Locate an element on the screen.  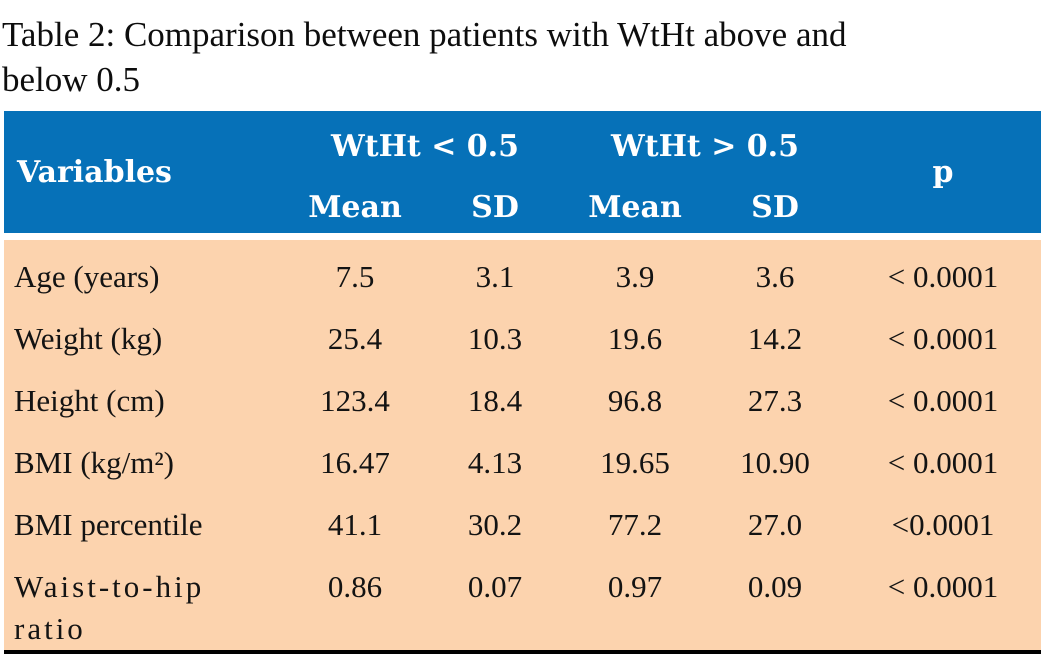
cell-p: <0.0001 is located at coordinates (943, 519).